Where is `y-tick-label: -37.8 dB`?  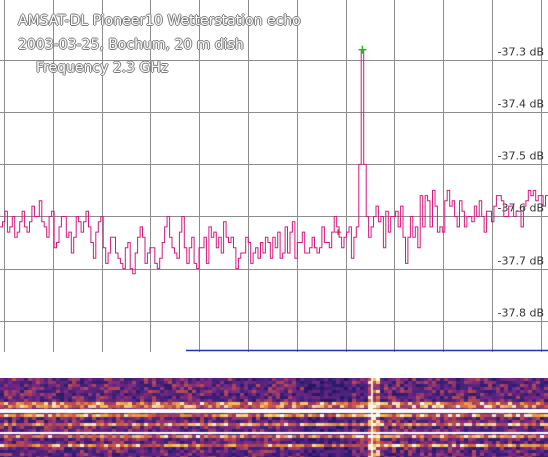 y-tick-label: -37.8 dB is located at coordinates (521, 313).